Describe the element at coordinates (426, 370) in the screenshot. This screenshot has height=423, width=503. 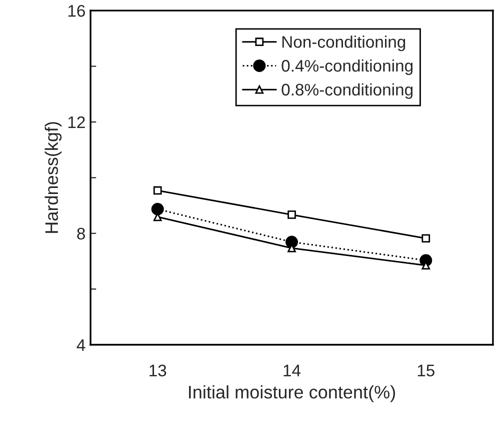
I see `x-tick-label: 15` at that location.